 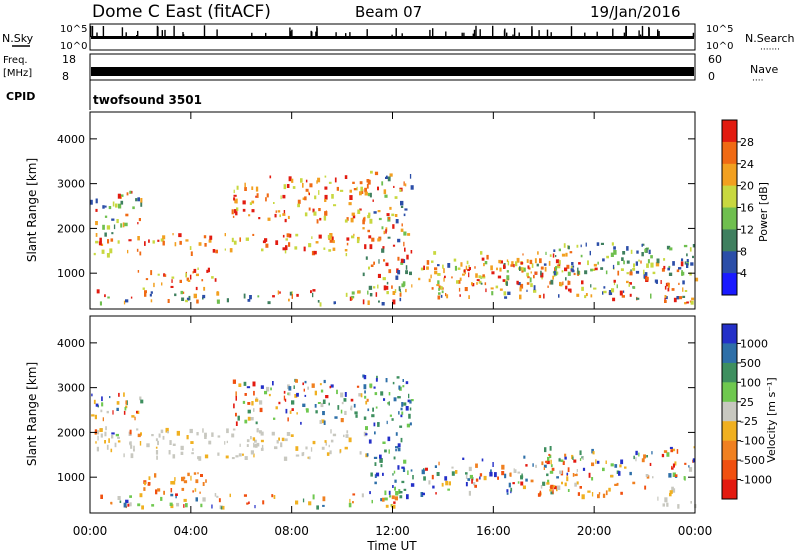 I want to click on freq-tick-bottom: 8, so click(x=65, y=76).